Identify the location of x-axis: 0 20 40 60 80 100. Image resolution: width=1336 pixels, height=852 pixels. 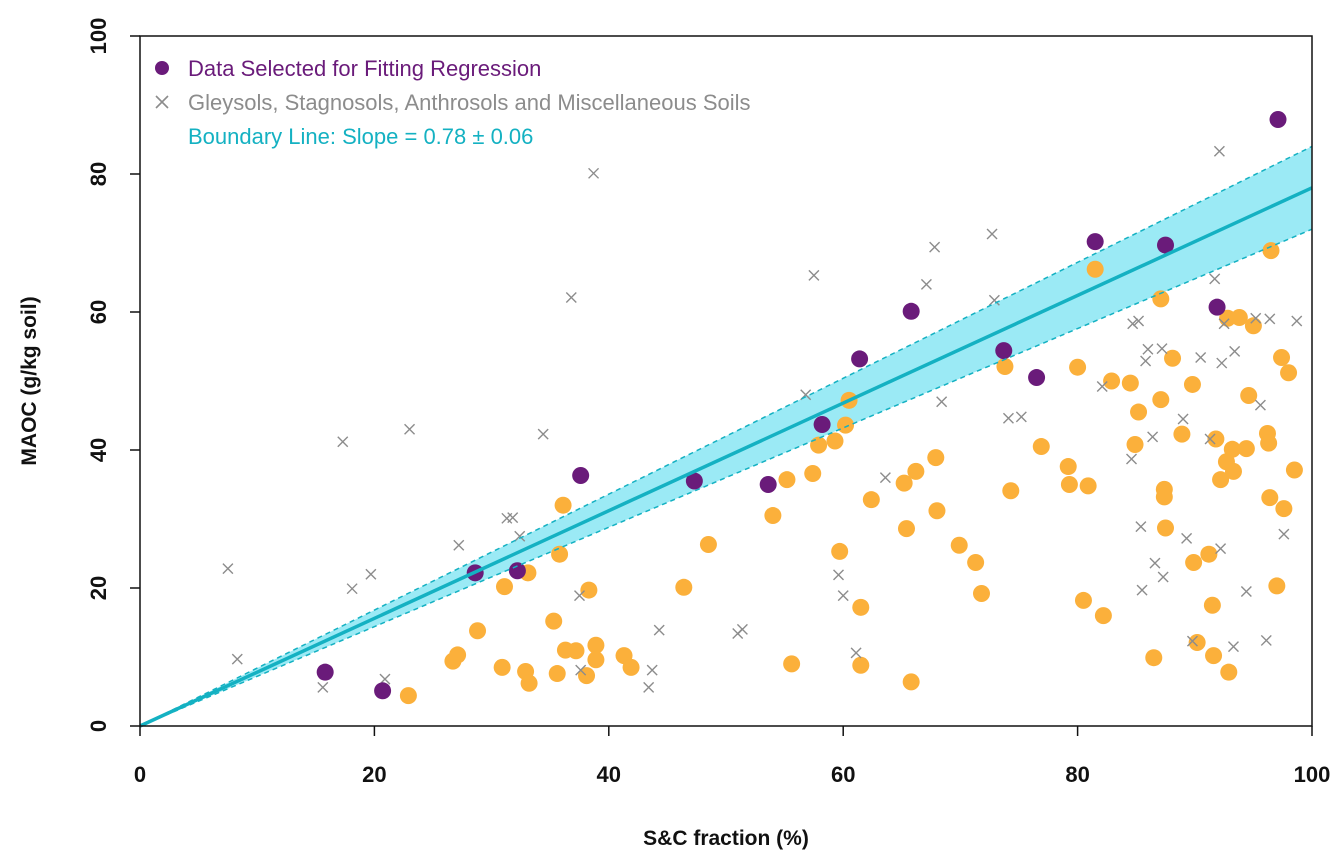
(732, 756).